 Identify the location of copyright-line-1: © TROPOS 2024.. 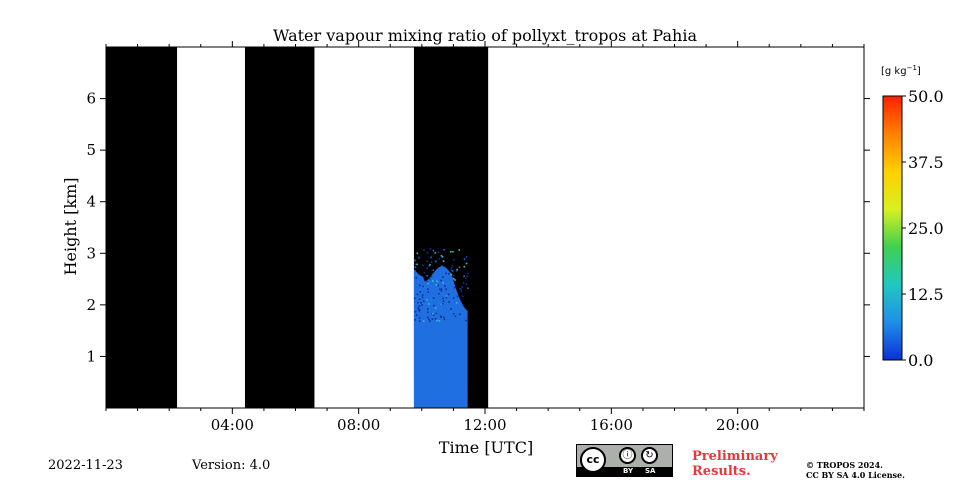
(844, 465).